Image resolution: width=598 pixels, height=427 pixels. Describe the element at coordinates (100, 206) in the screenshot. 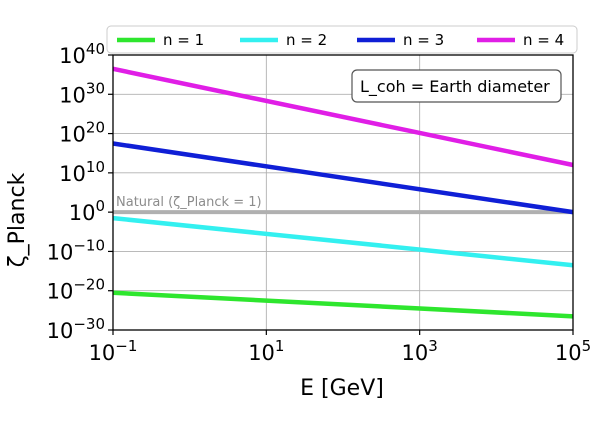

I see `y-tick-exp: 0` at that location.